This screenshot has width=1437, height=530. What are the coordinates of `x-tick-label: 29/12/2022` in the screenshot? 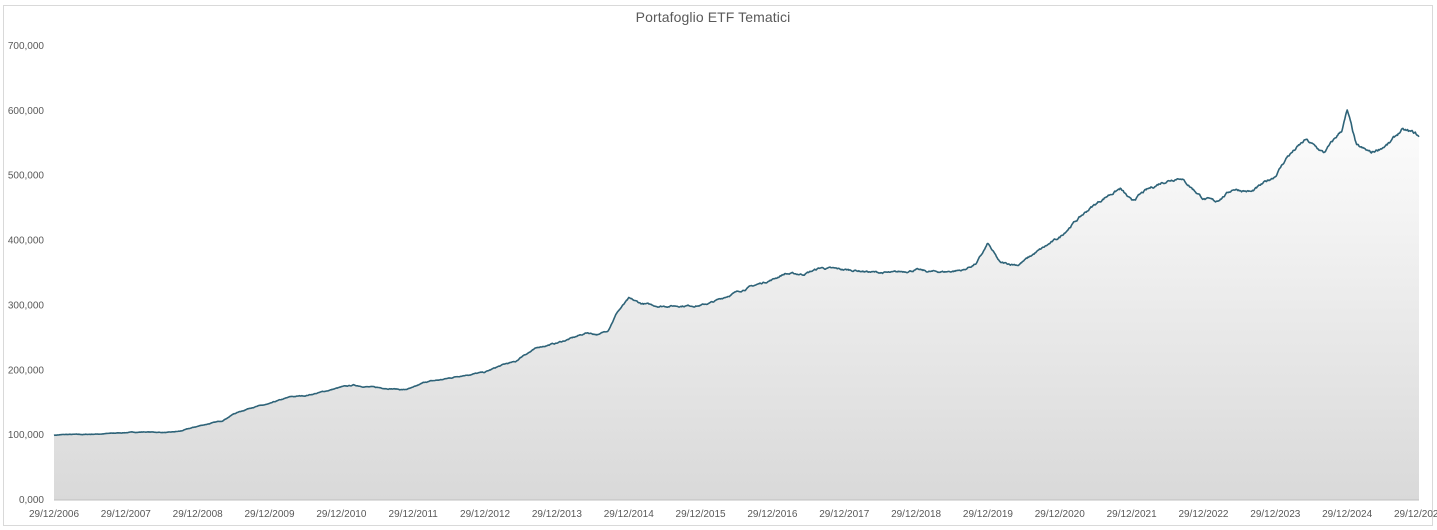 It's located at (1203, 514).